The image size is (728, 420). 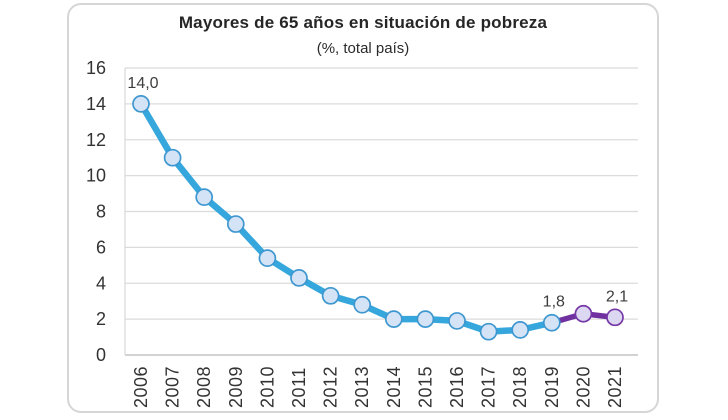 What do you see at coordinates (236, 387) in the screenshot?
I see `x-tick-label: 2009` at bounding box center [236, 387].